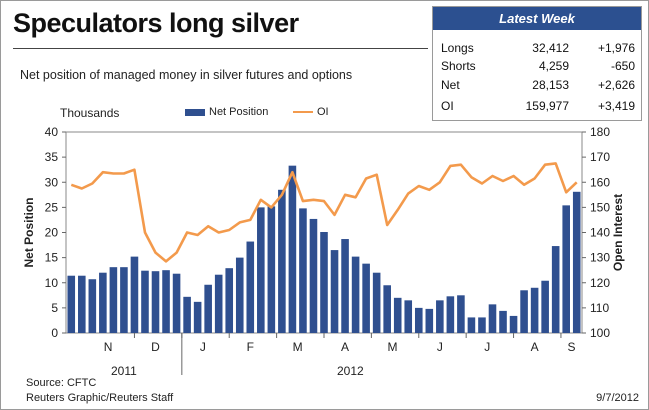  Describe the element at coordinates (550, 48) in the screenshot. I see `row-value: 32,412` at that location.